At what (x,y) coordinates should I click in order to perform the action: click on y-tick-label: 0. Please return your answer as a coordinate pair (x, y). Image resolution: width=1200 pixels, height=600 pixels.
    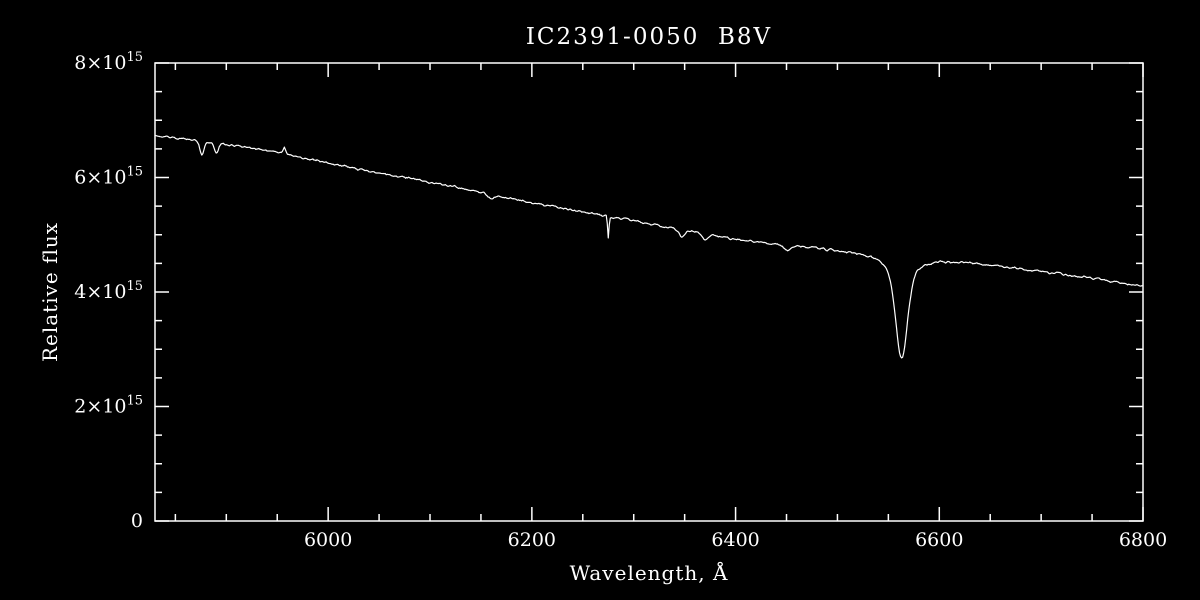
    Looking at the image, I should click on (137, 521).